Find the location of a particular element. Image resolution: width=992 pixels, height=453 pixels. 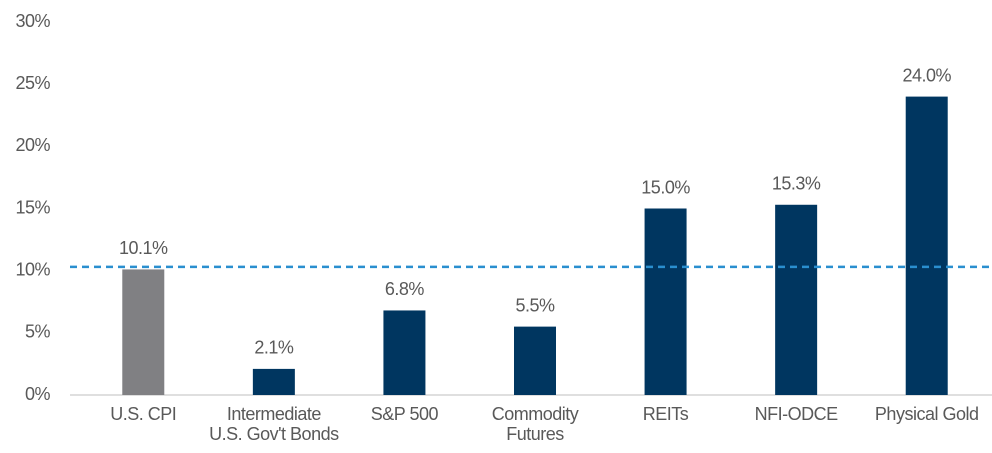

x-tick-label: Commodity Futures is located at coordinates (535, 424).